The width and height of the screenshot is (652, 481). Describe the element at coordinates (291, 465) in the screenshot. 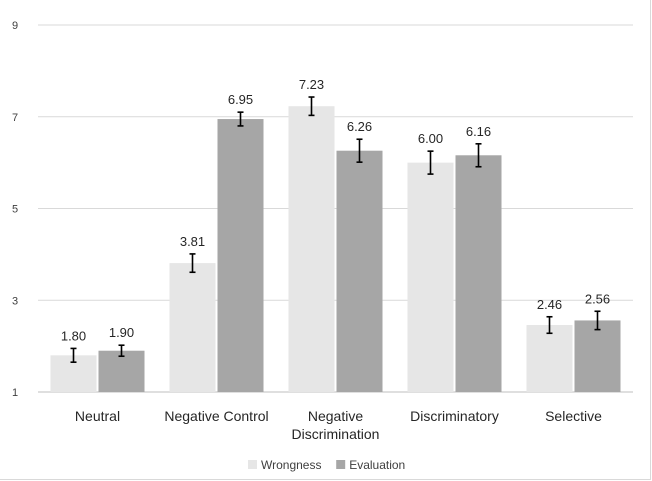

I see `legend-label: Wrongness` at that location.